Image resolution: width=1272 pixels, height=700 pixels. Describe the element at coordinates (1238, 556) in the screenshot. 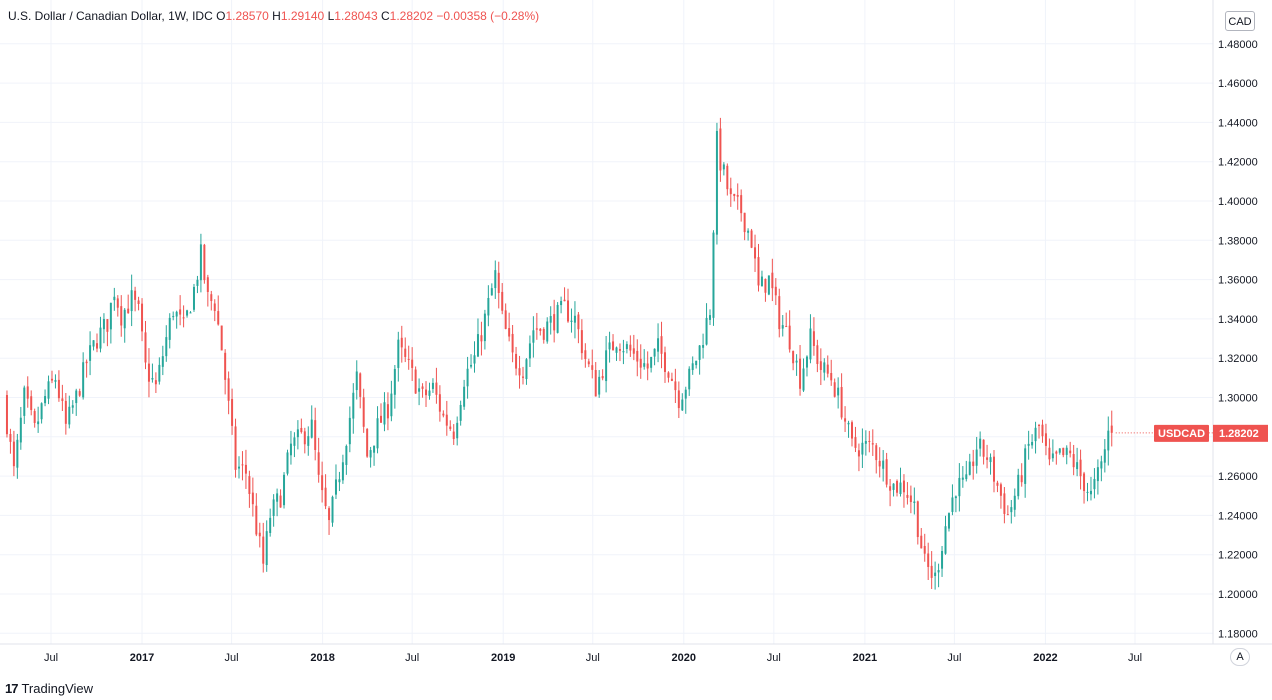

I see `price-tick-label: 1.22000` at that location.